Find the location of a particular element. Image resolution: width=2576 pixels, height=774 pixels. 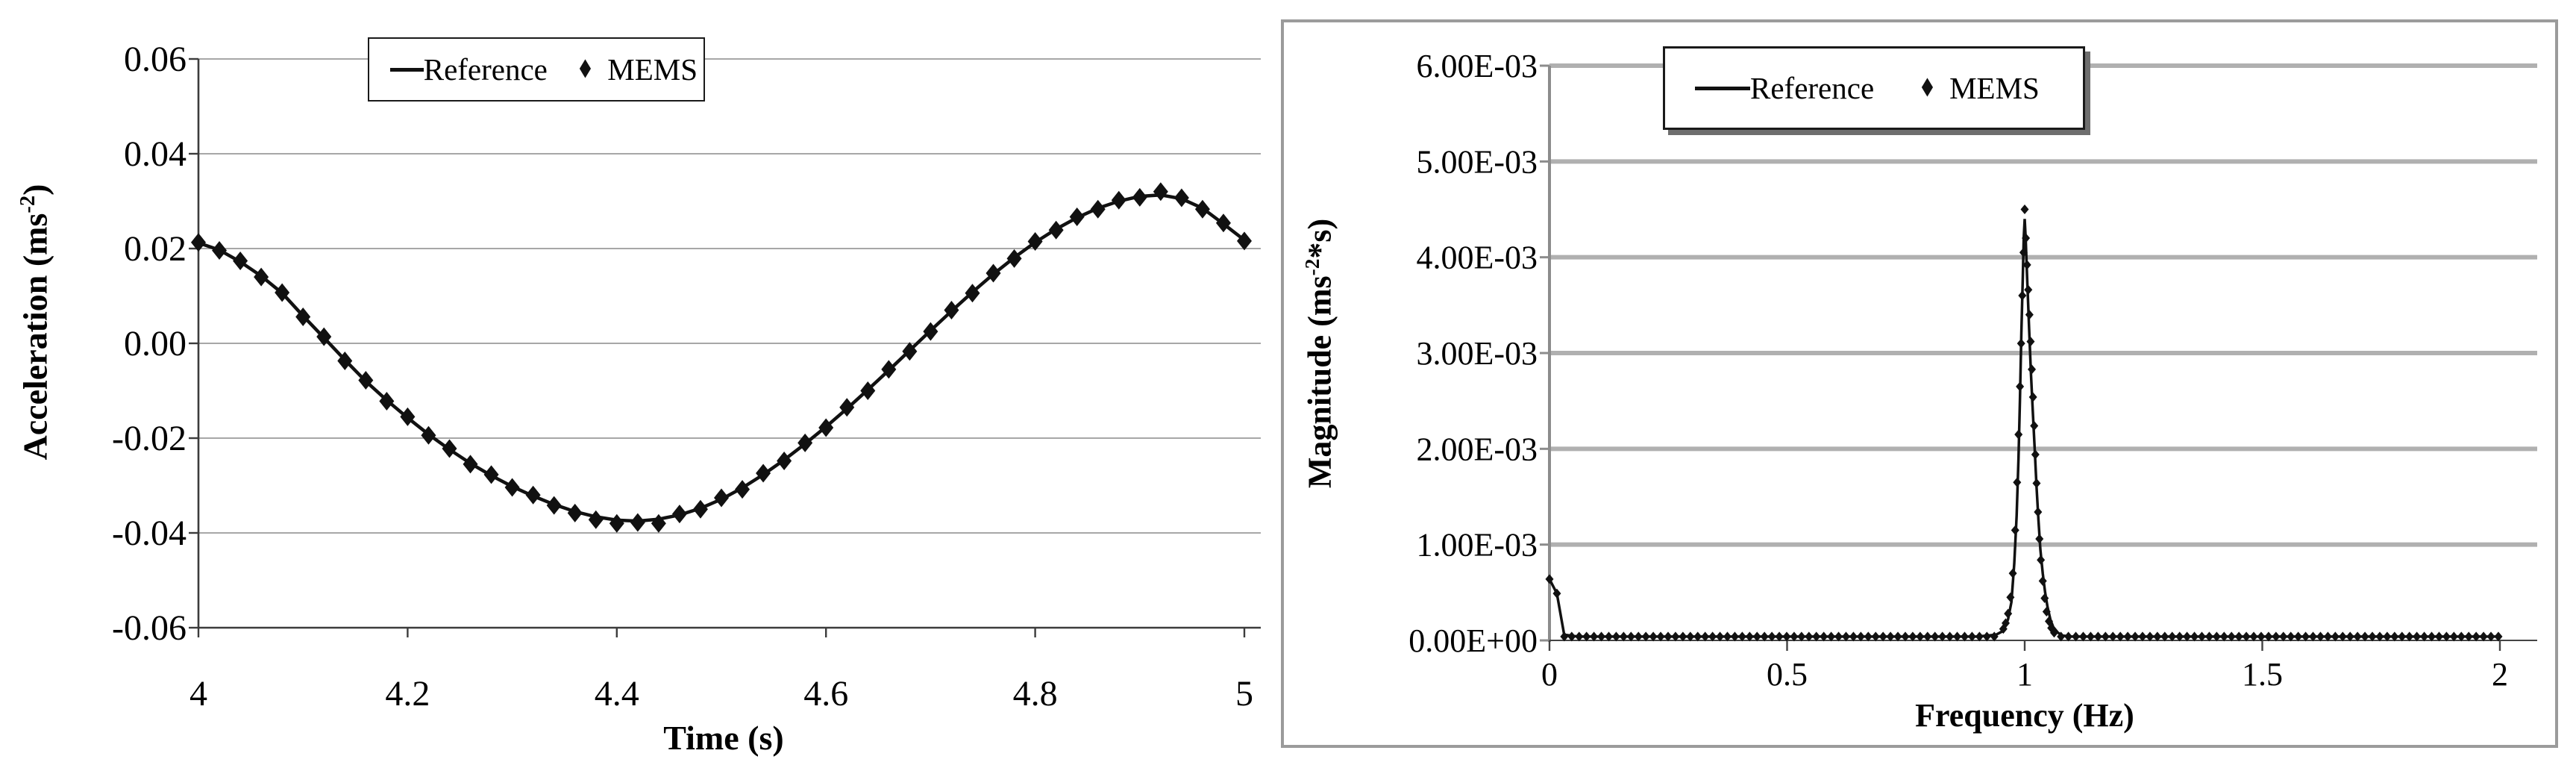

x-tick-label: 5 is located at coordinates (1244, 694).